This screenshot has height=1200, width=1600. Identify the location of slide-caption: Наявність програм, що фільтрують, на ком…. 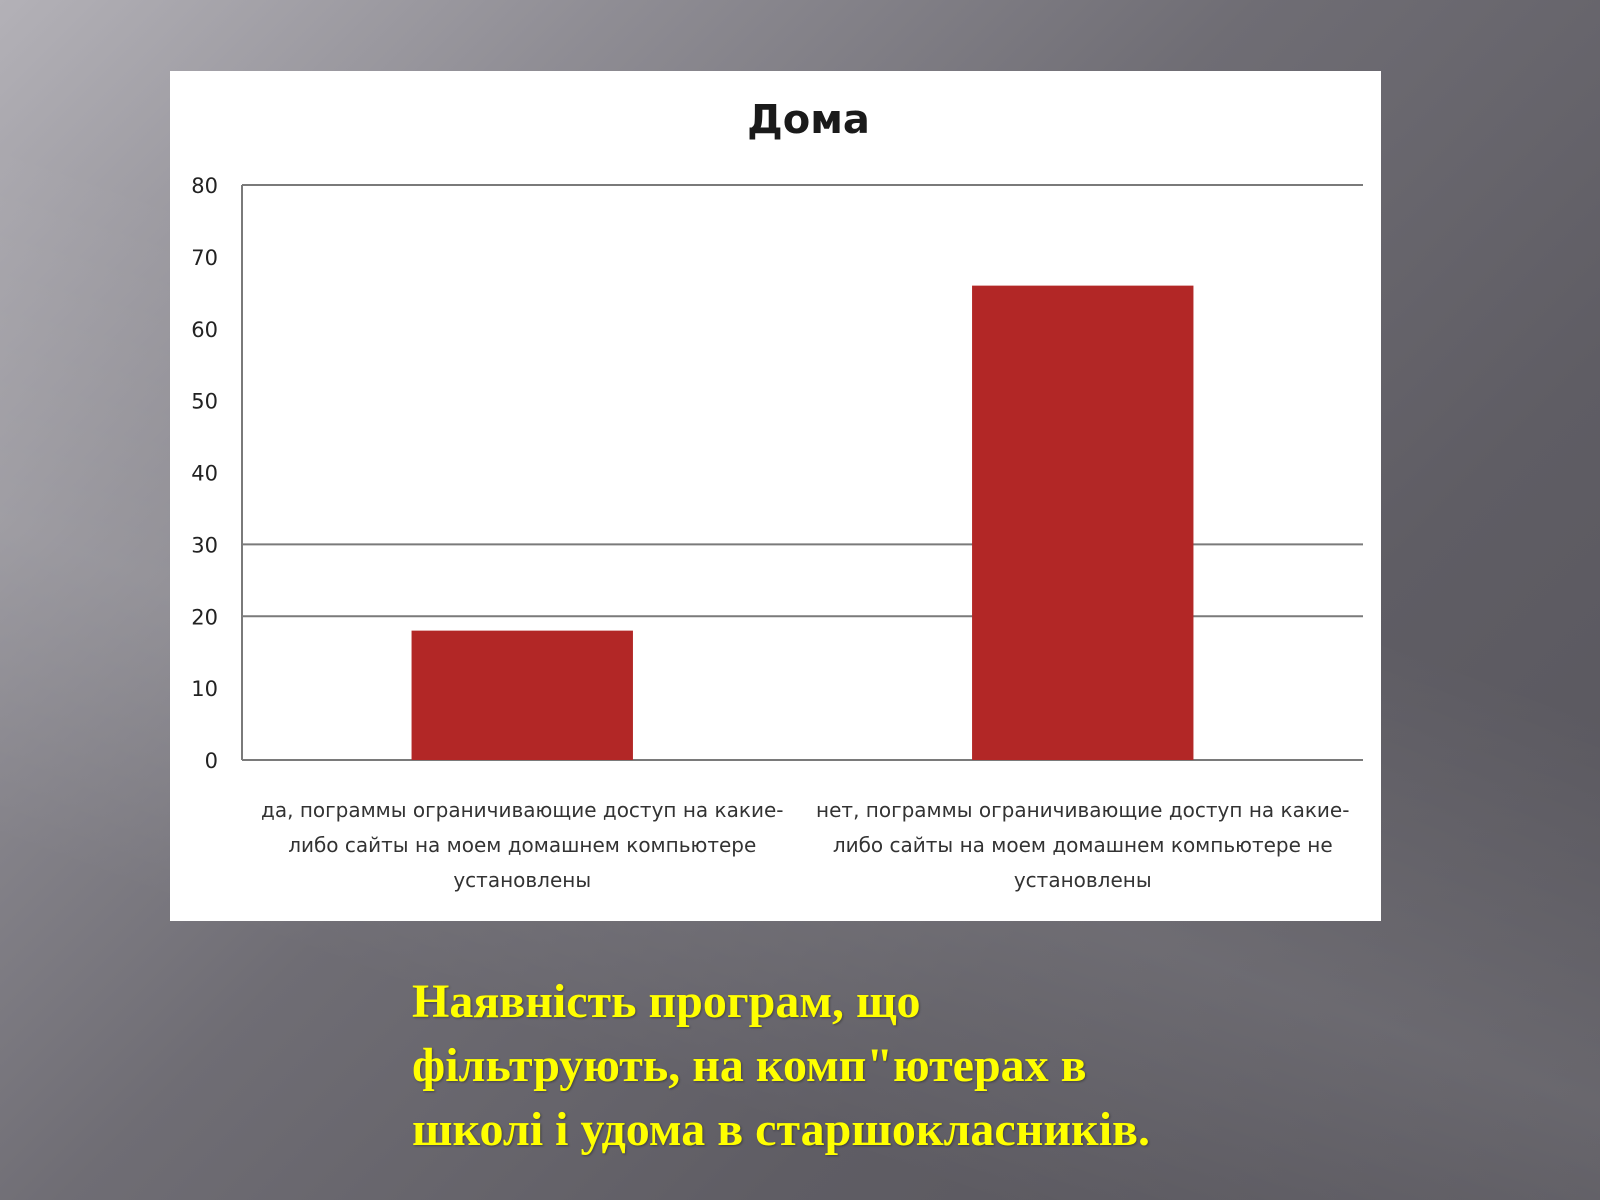
(862, 1066).